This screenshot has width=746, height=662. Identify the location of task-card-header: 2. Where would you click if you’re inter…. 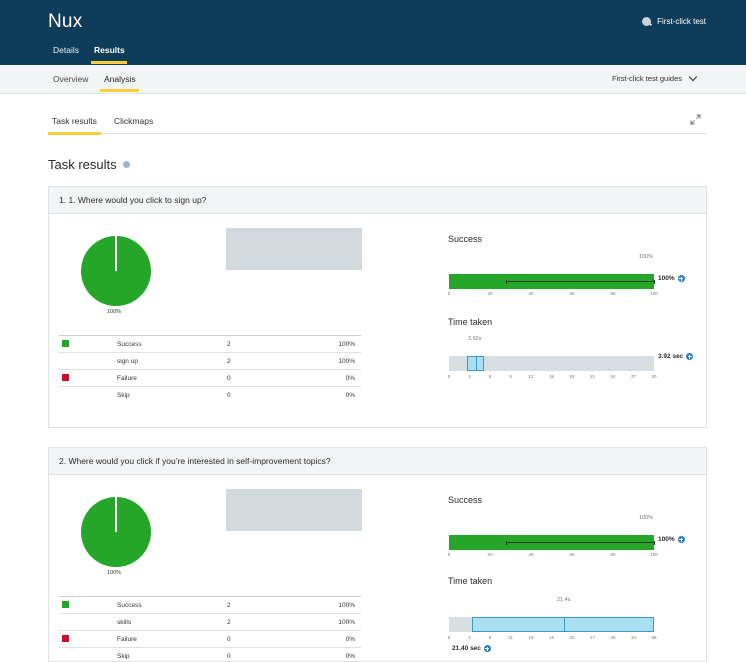
(377, 461).